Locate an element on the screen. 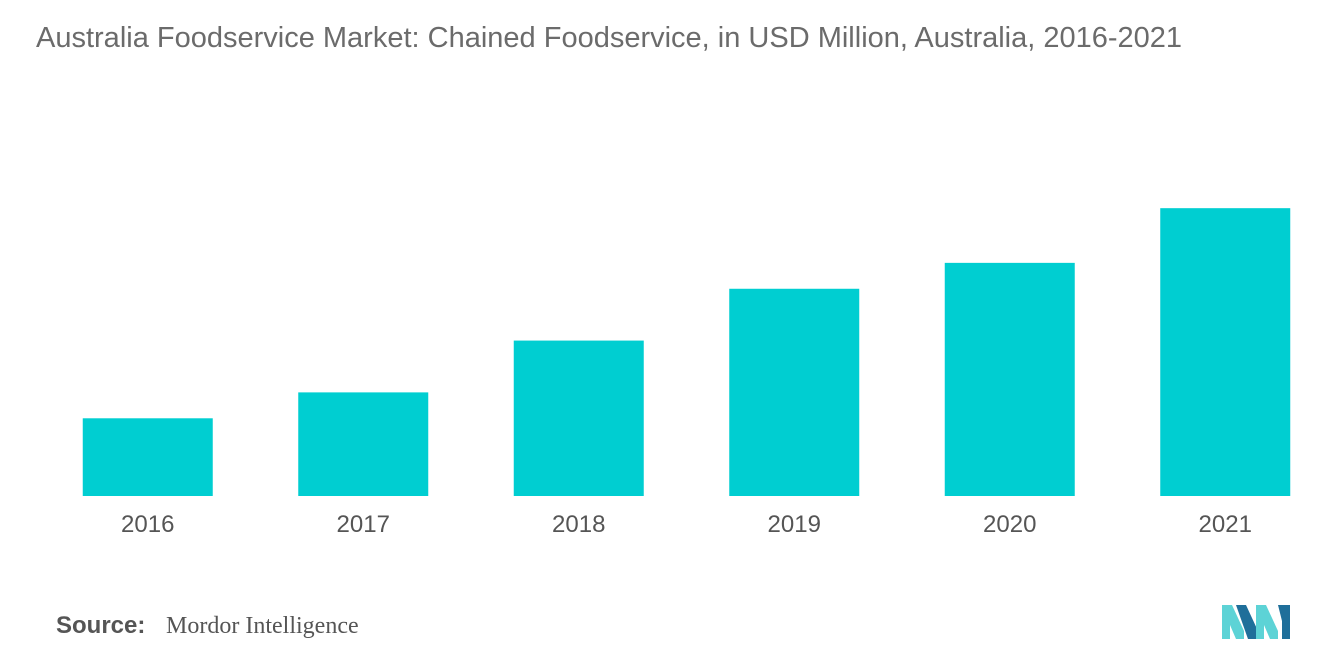 This screenshot has width=1320, height=665. x-tick-labels: 2016 2017 2018 2019 2020 2021 is located at coordinates (686, 524).